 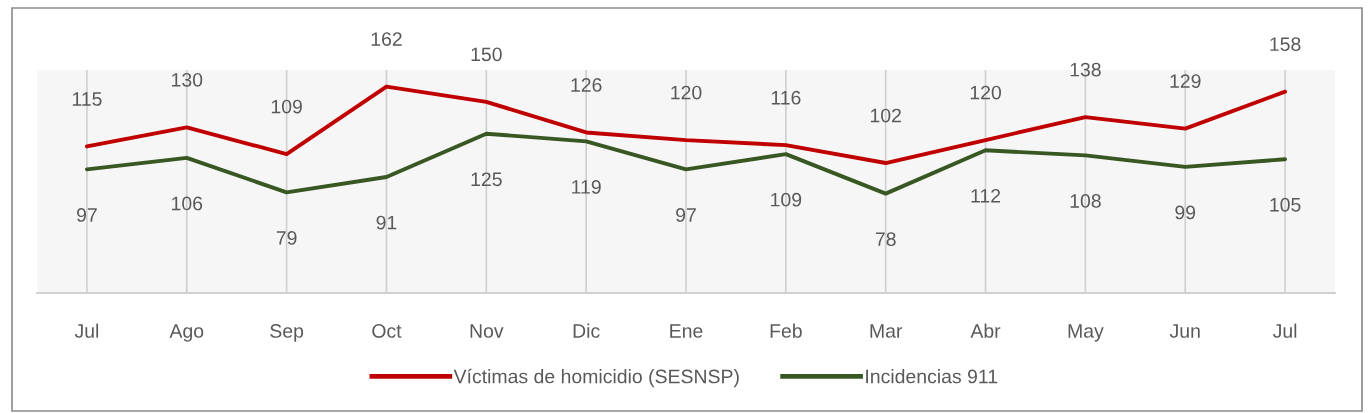 What do you see at coordinates (886, 331) in the screenshot?
I see `x-tick-label: Mar` at bounding box center [886, 331].